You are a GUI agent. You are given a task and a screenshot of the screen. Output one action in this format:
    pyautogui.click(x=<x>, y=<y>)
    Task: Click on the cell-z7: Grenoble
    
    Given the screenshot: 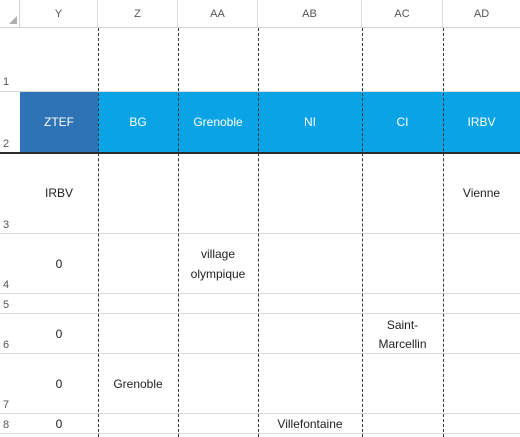 What is the action you would take?
    pyautogui.click(x=138, y=384)
    